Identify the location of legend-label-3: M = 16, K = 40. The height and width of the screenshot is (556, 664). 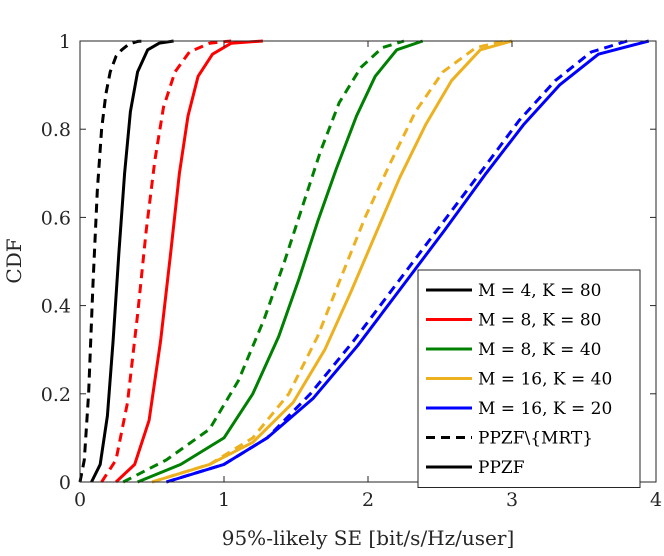
(545, 380).